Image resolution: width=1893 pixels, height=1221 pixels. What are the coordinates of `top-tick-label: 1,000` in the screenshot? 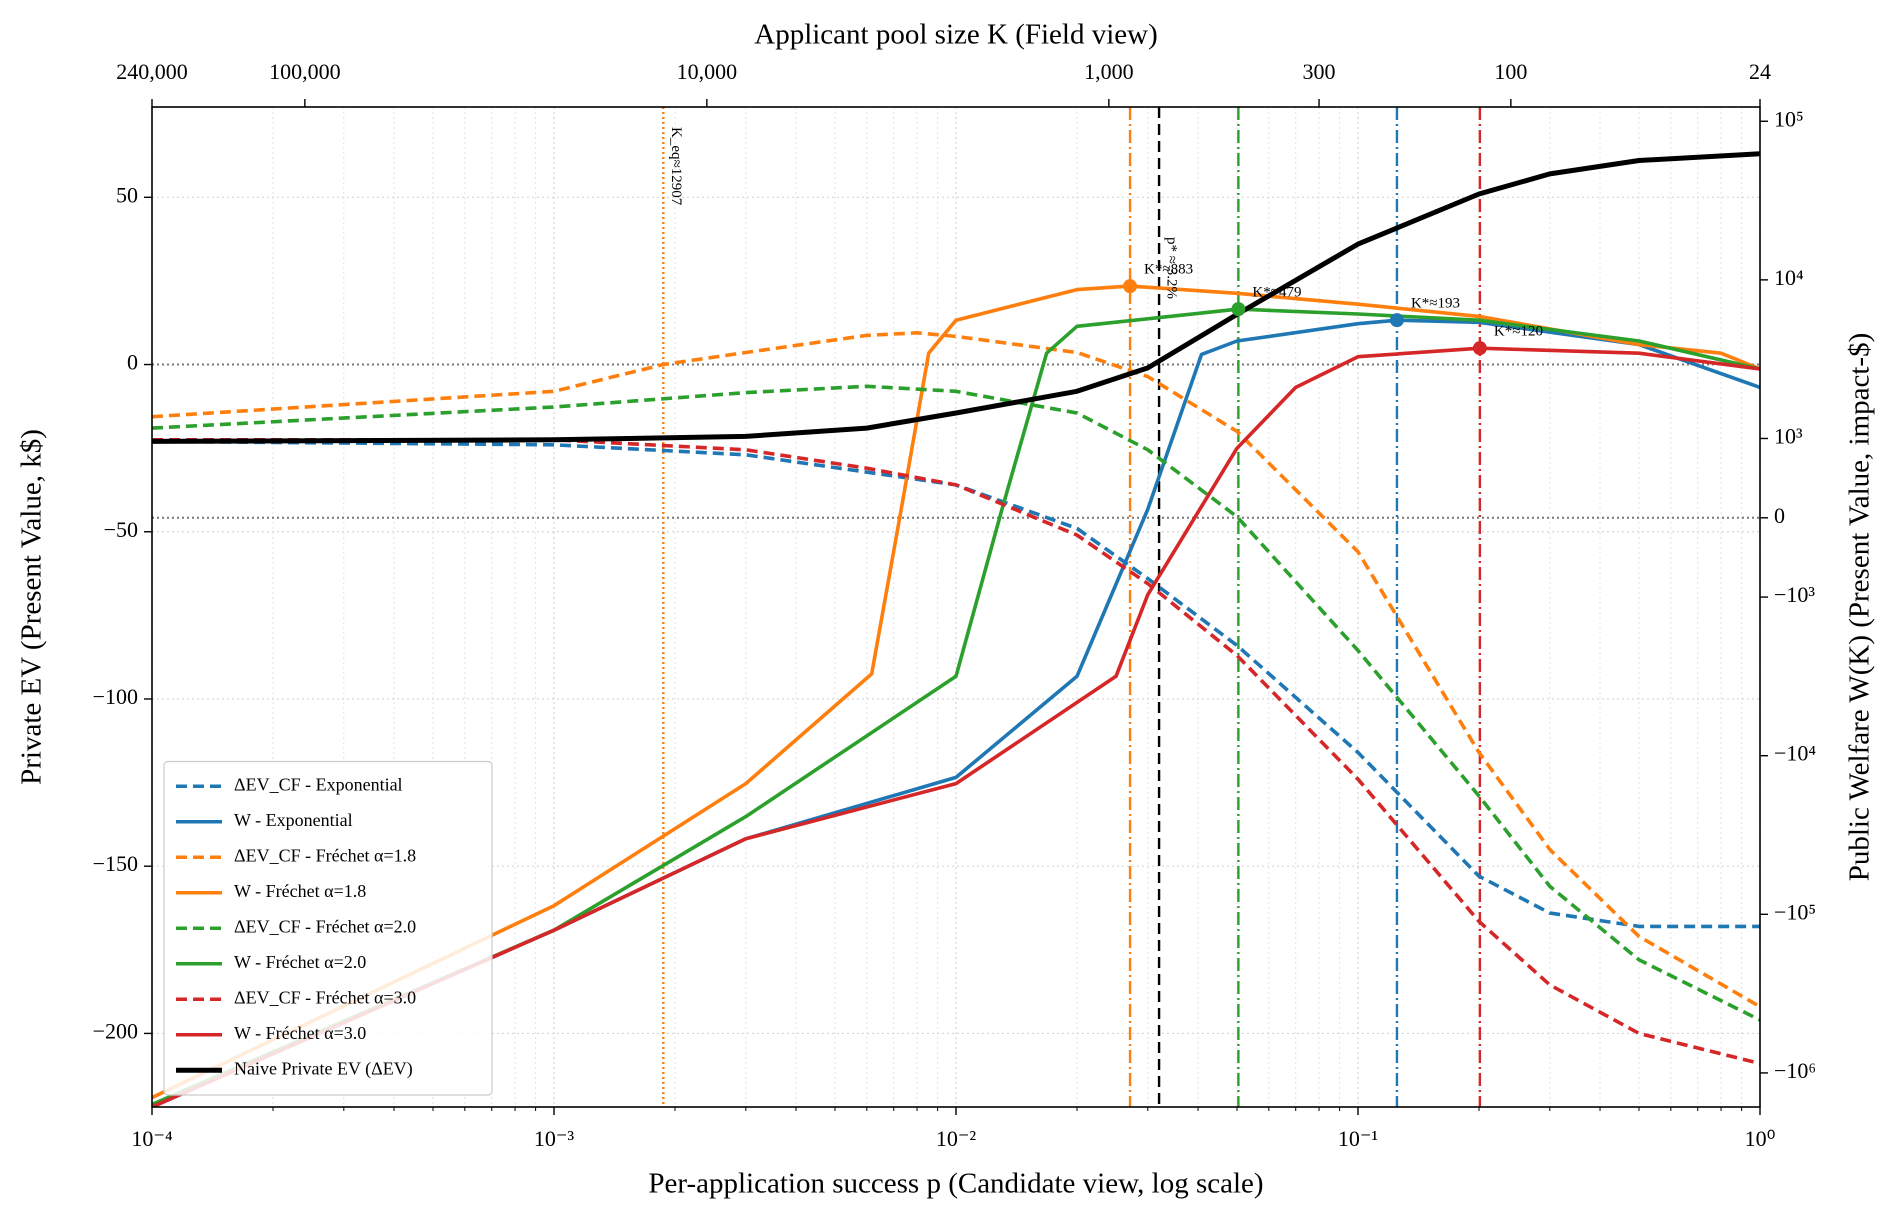 It's located at (1109, 71).